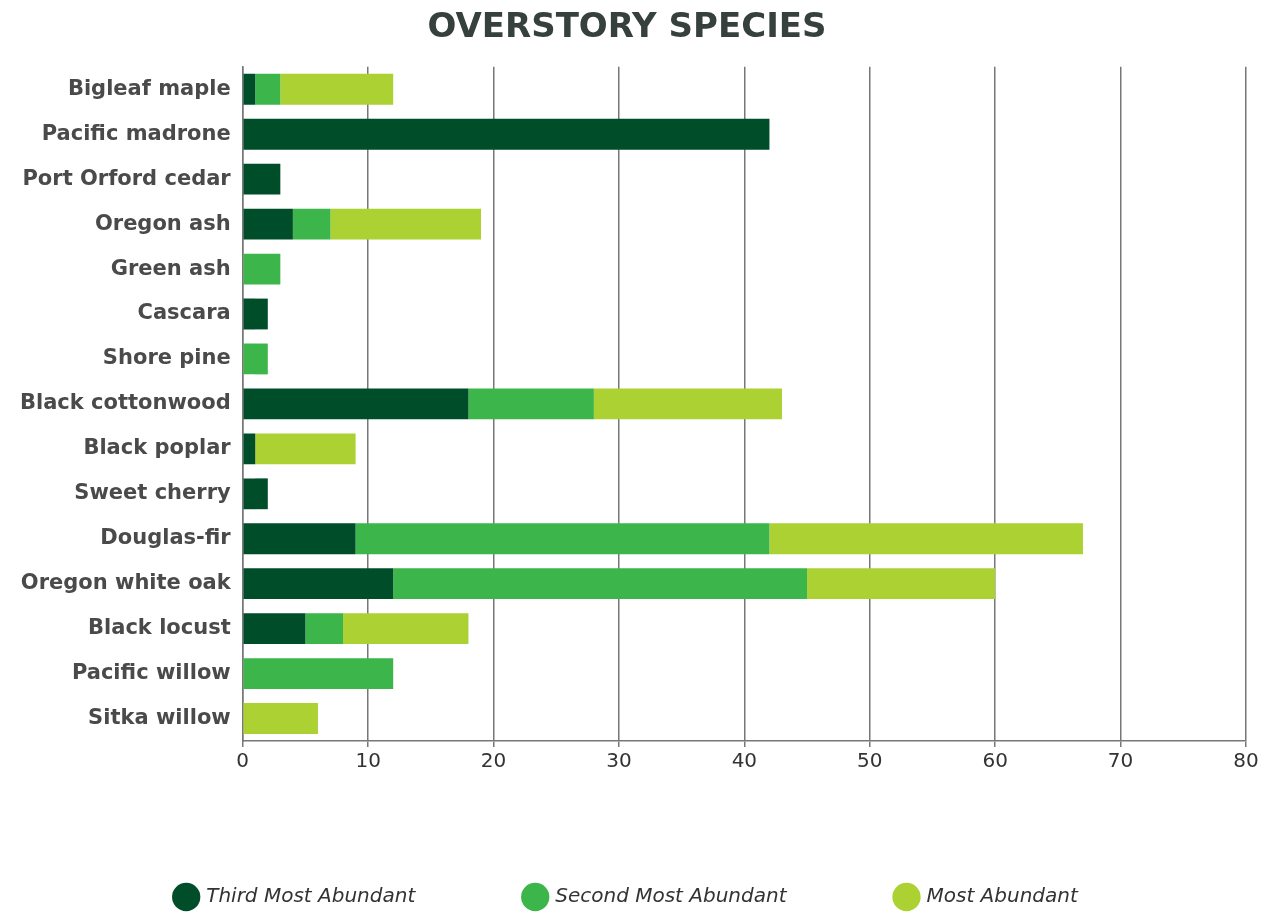 The width and height of the screenshot is (1270, 921). Describe the element at coordinates (151, 672) in the screenshot. I see `y-tick-label: Pacific willow` at that location.